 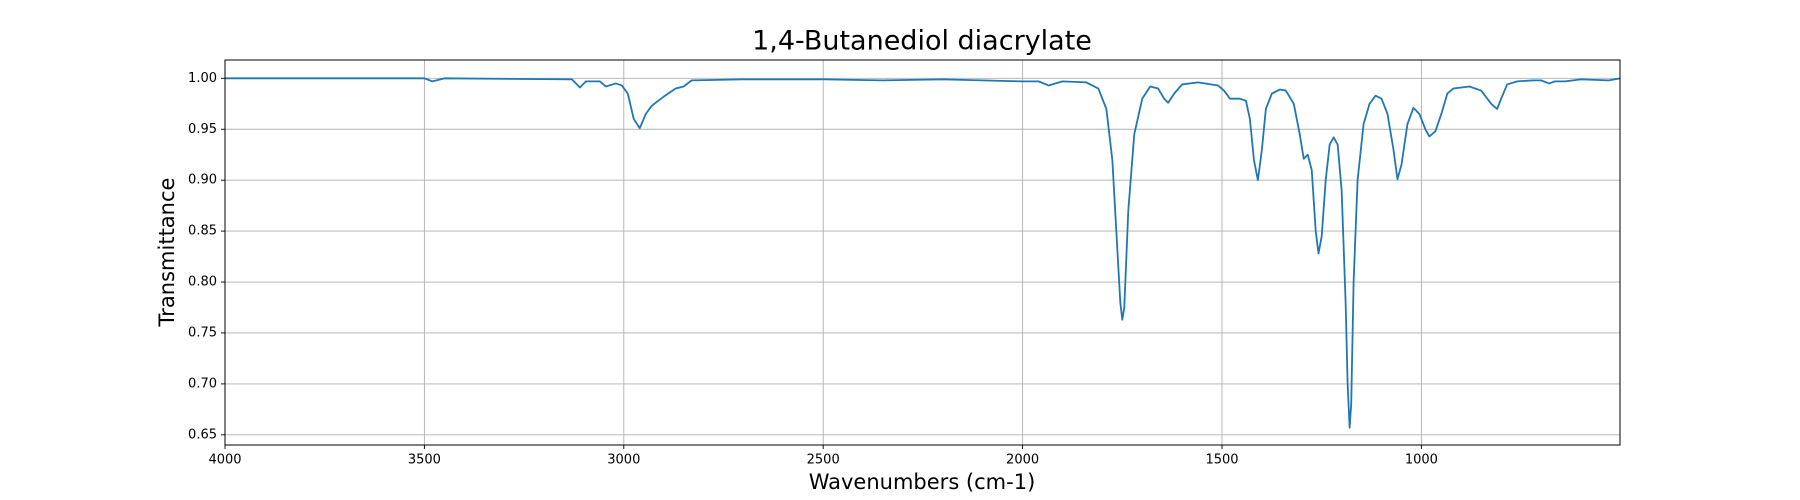 What do you see at coordinates (922, 482) in the screenshot?
I see `x-axis-label: Wavenumbers (cm-1)` at bounding box center [922, 482].